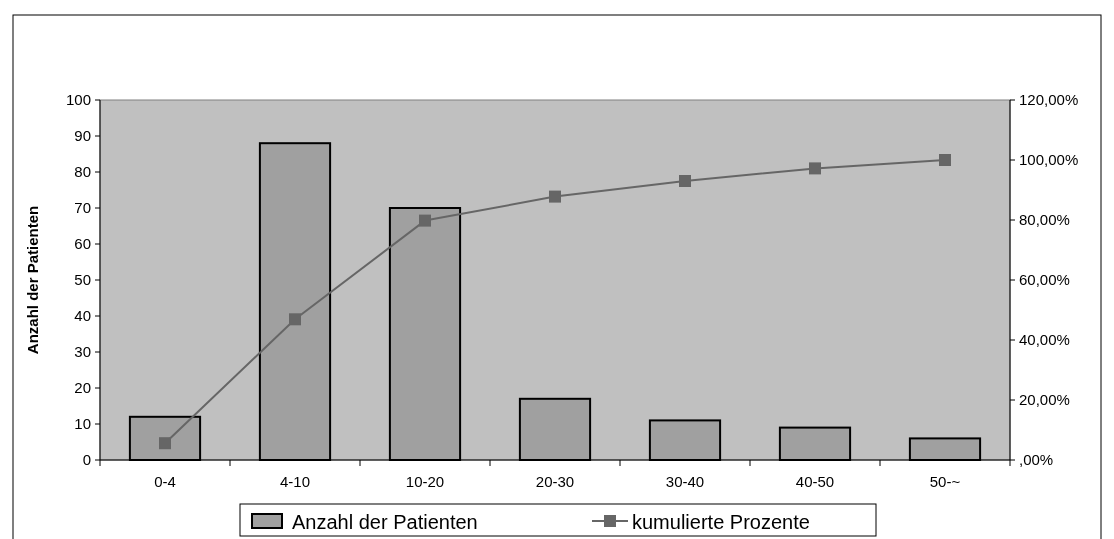 The image size is (1114, 539). Describe the element at coordinates (1049, 100) in the screenshot. I see `y2-tick-label: 120,00%` at that location.